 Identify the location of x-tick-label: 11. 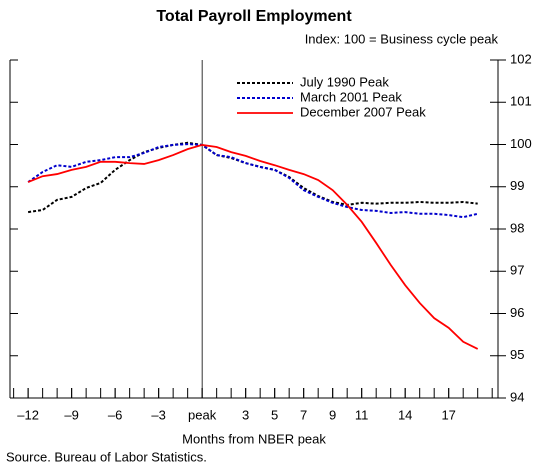
(362, 414).